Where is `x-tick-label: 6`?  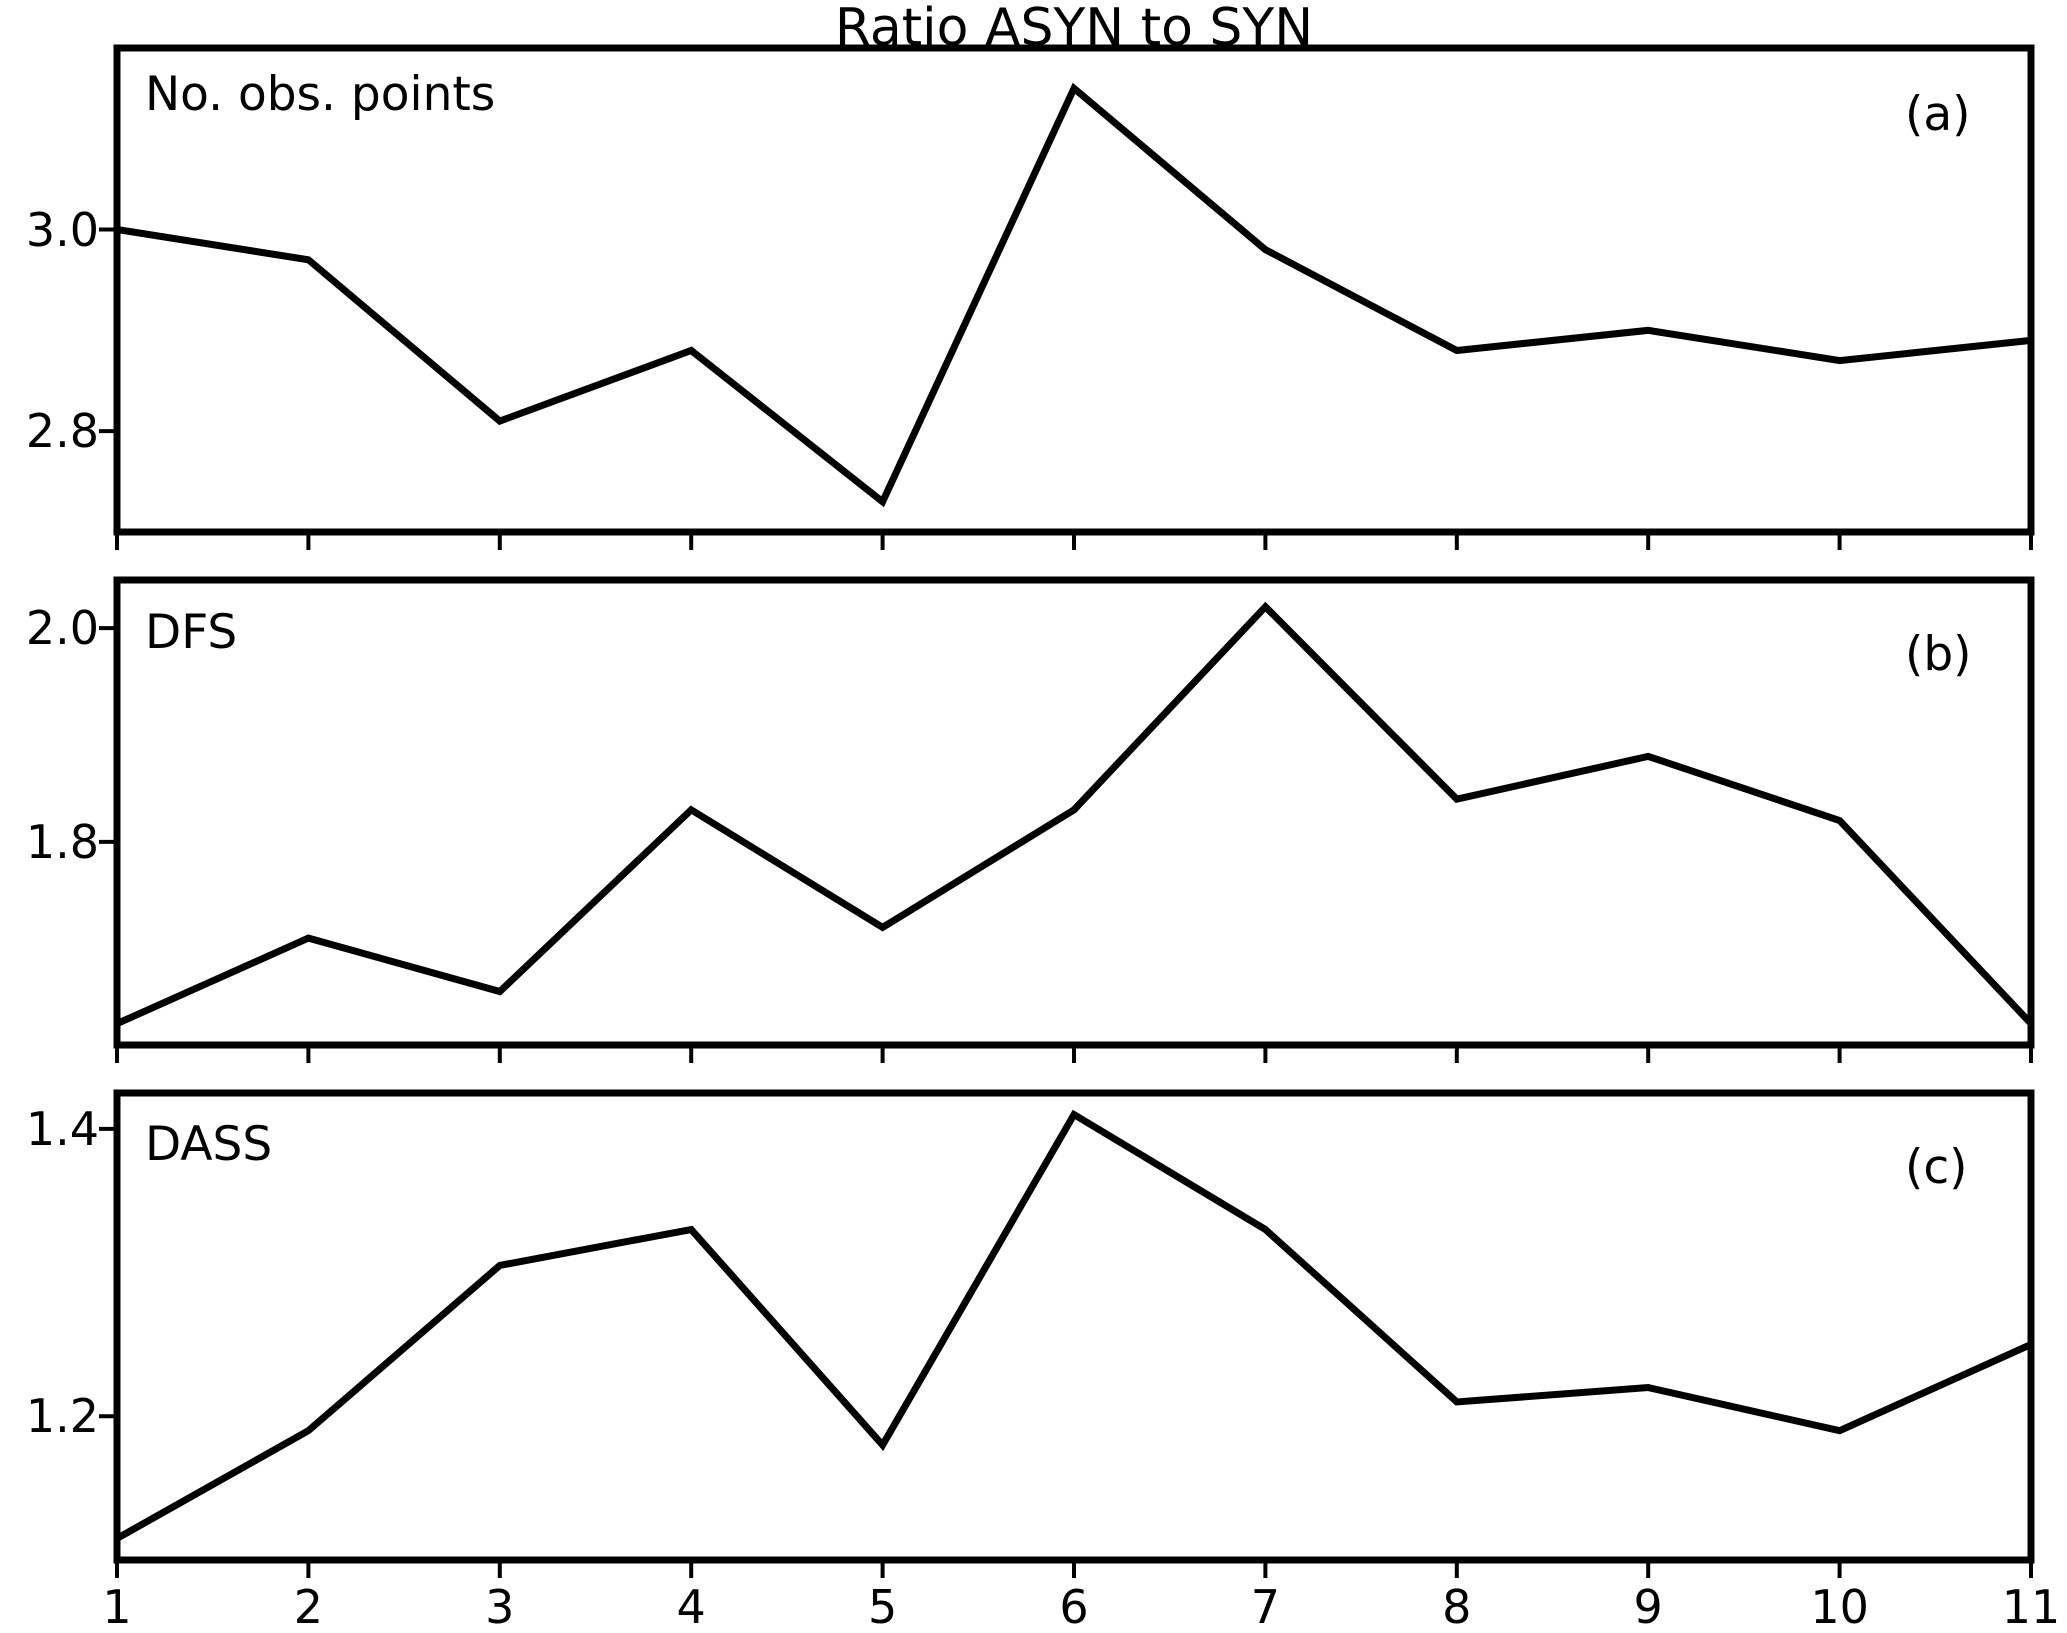
x-tick-label: 6 is located at coordinates (1074, 1606).